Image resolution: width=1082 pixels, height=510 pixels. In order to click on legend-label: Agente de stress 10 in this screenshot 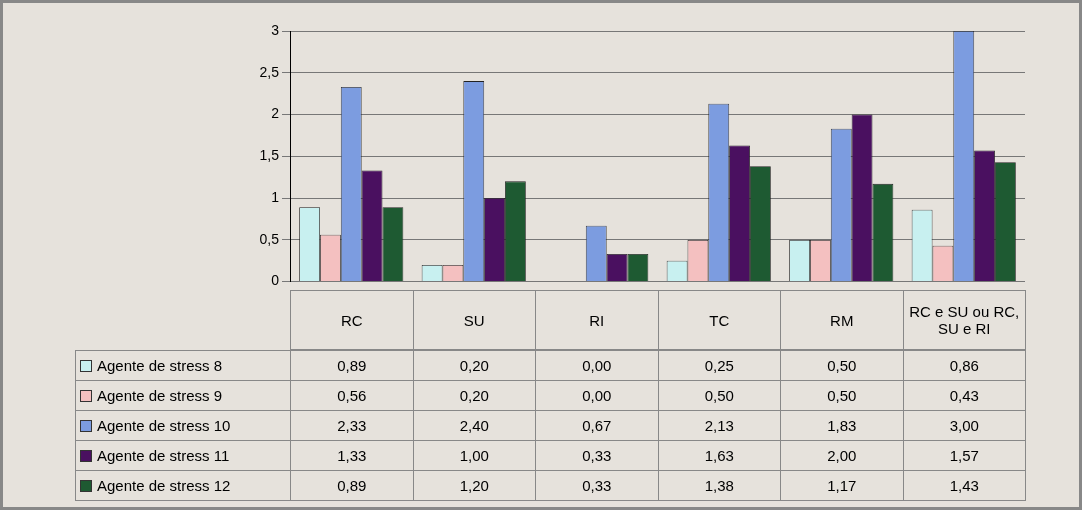, I will do `click(164, 425)`.